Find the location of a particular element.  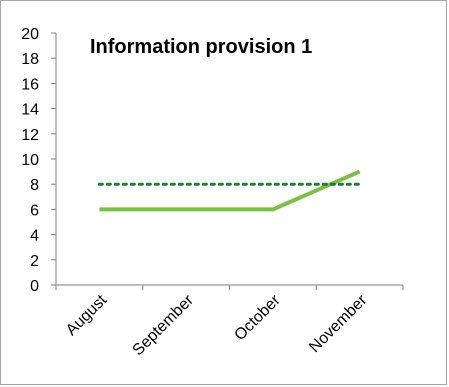

y-tick-label: 16 is located at coordinates (30, 84).